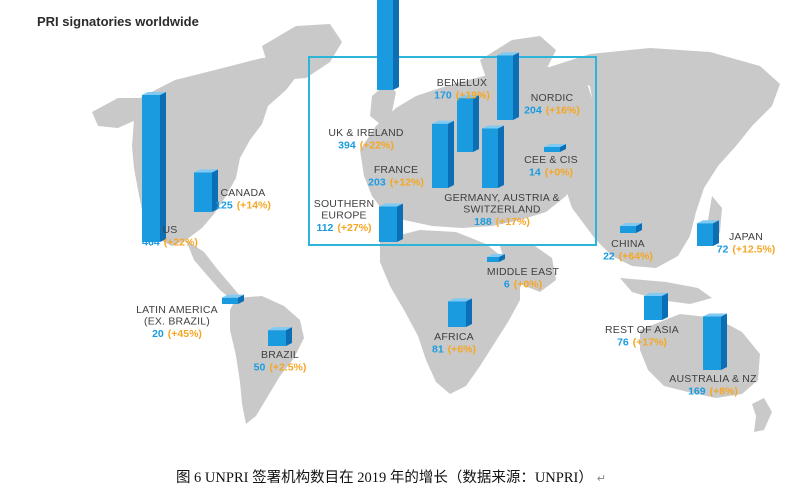  I want to click on bar-top-brazil, so click(280, 329).